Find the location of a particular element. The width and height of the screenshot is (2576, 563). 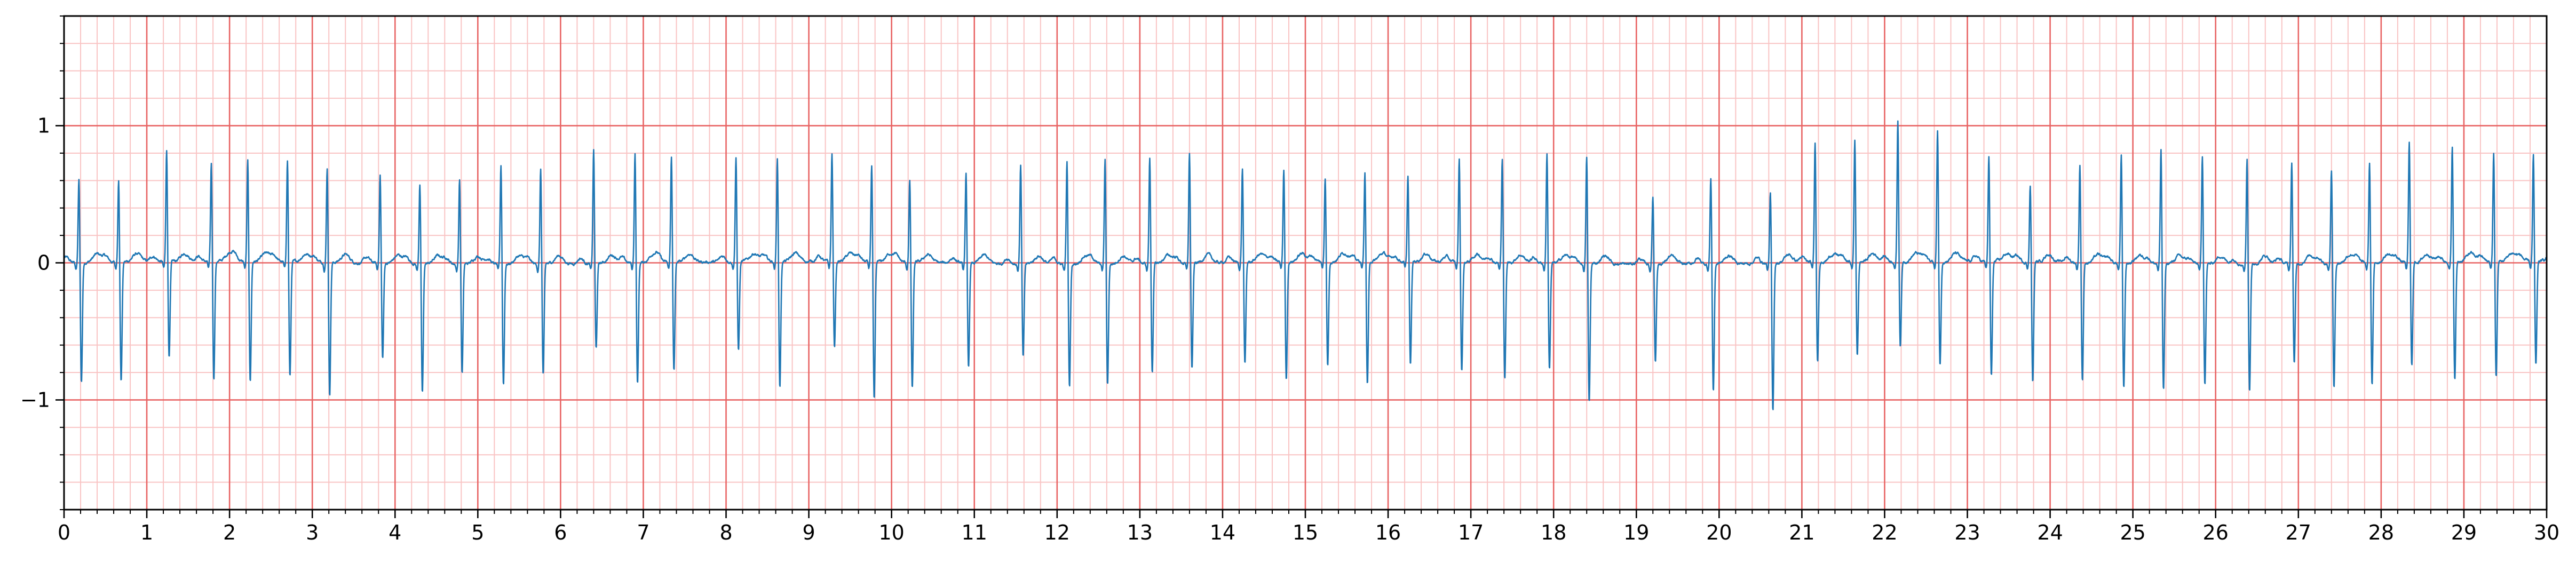

x-tick-label: 30 is located at coordinates (2546, 532).